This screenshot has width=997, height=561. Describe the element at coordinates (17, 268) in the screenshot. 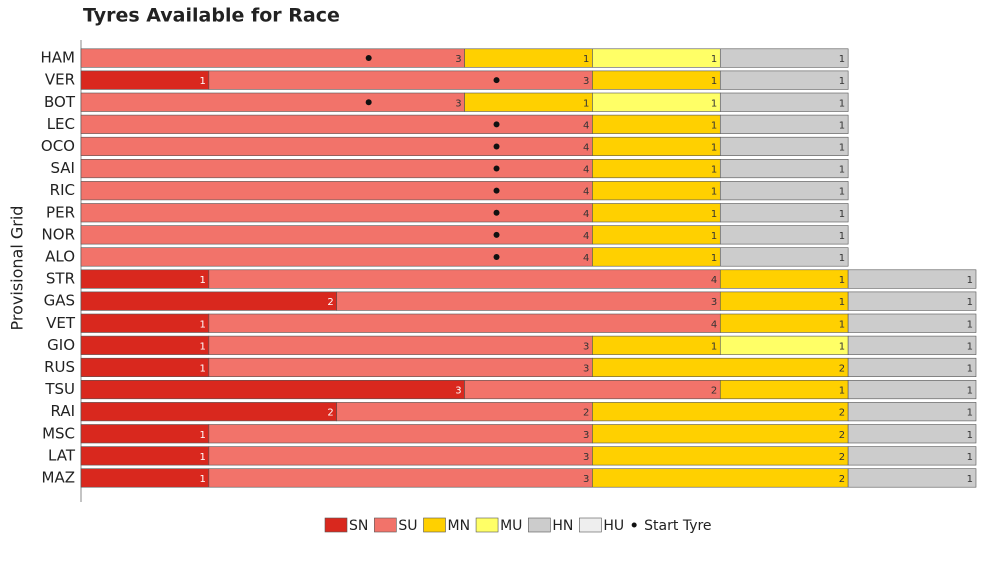

I see `y-axis-label: Provisional Grid` at that location.